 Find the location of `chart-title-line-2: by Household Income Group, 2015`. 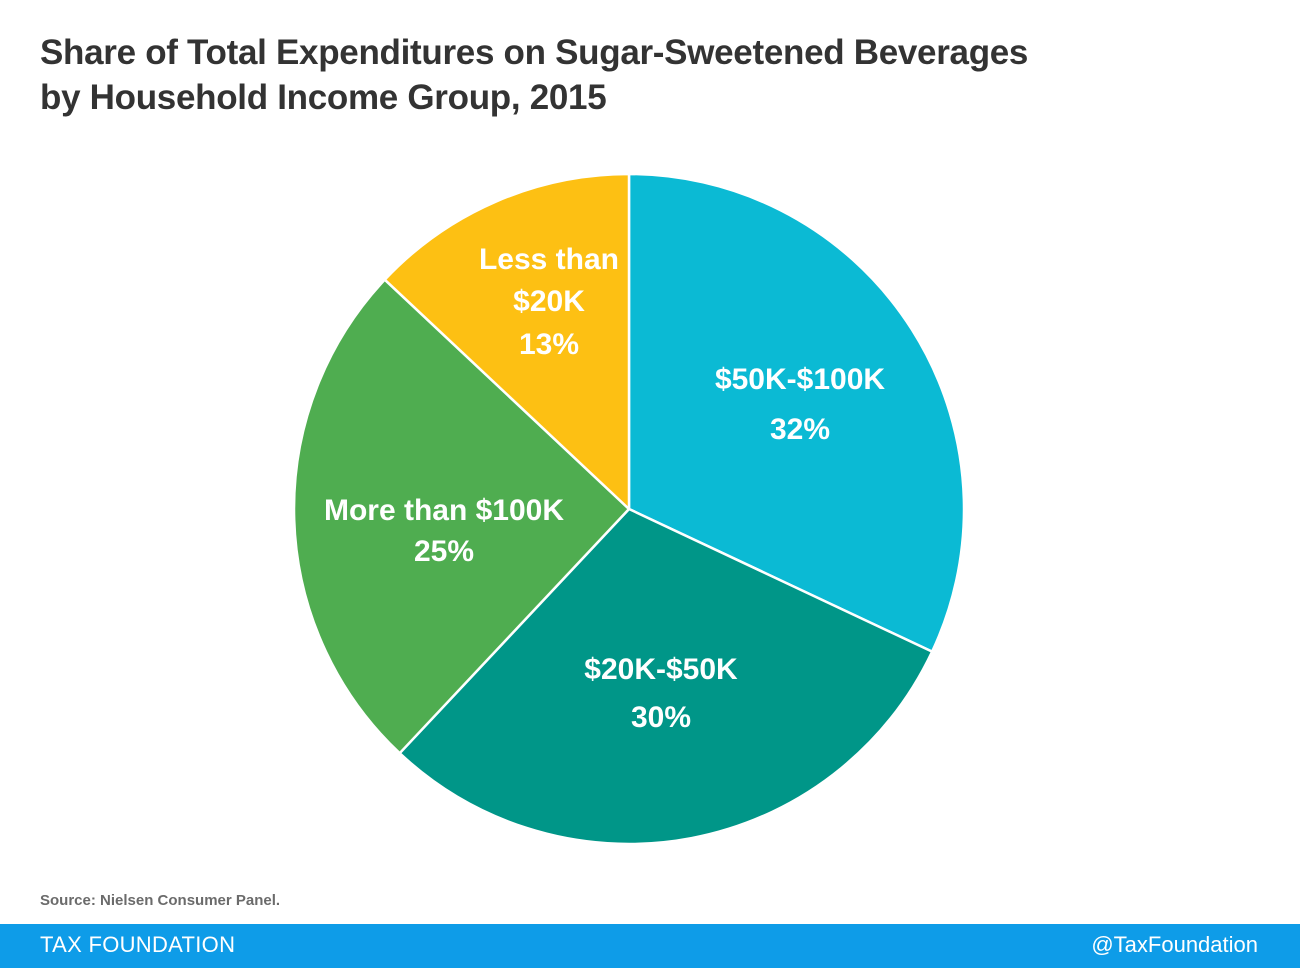

chart-title-line-2: by Household Income Group, 2015 is located at coordinates (323, 97).